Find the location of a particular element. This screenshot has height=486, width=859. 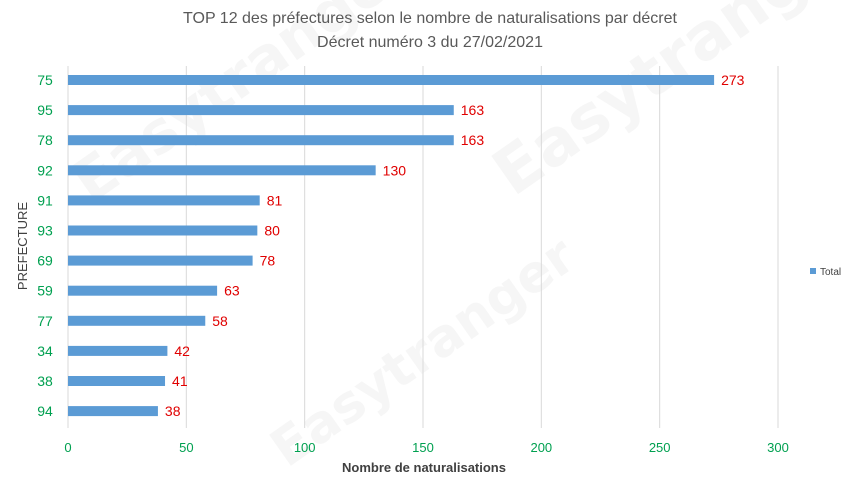

x-tick-label: 300 is located at coordinates (778, 447).